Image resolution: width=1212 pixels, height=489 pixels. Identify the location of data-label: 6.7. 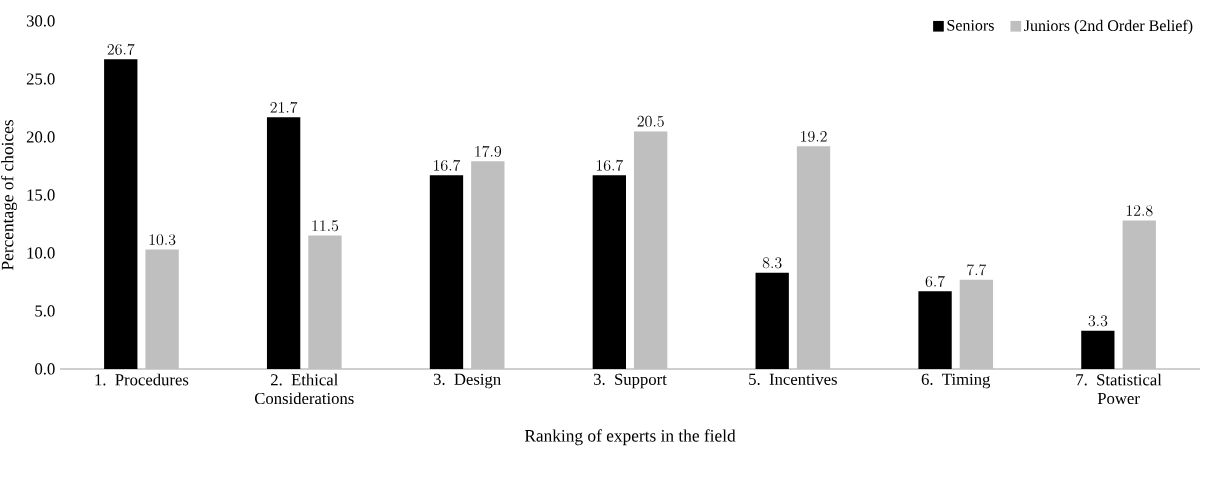
(935, 281).